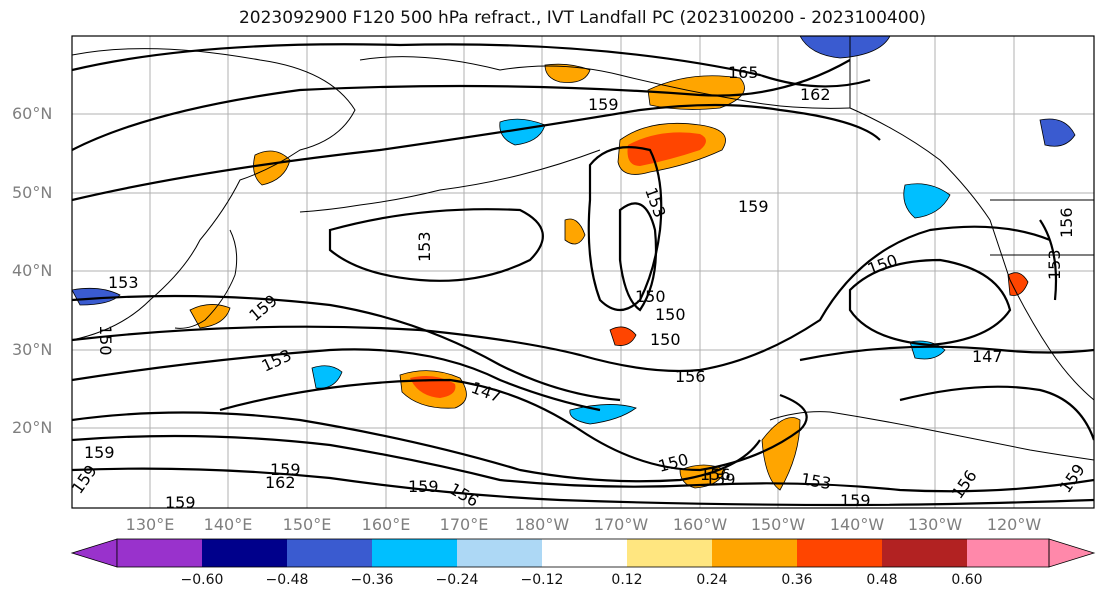  Describe the element at coordinates (94, 553) in the screenshot. I see `colorbar-low-extend` at that location.